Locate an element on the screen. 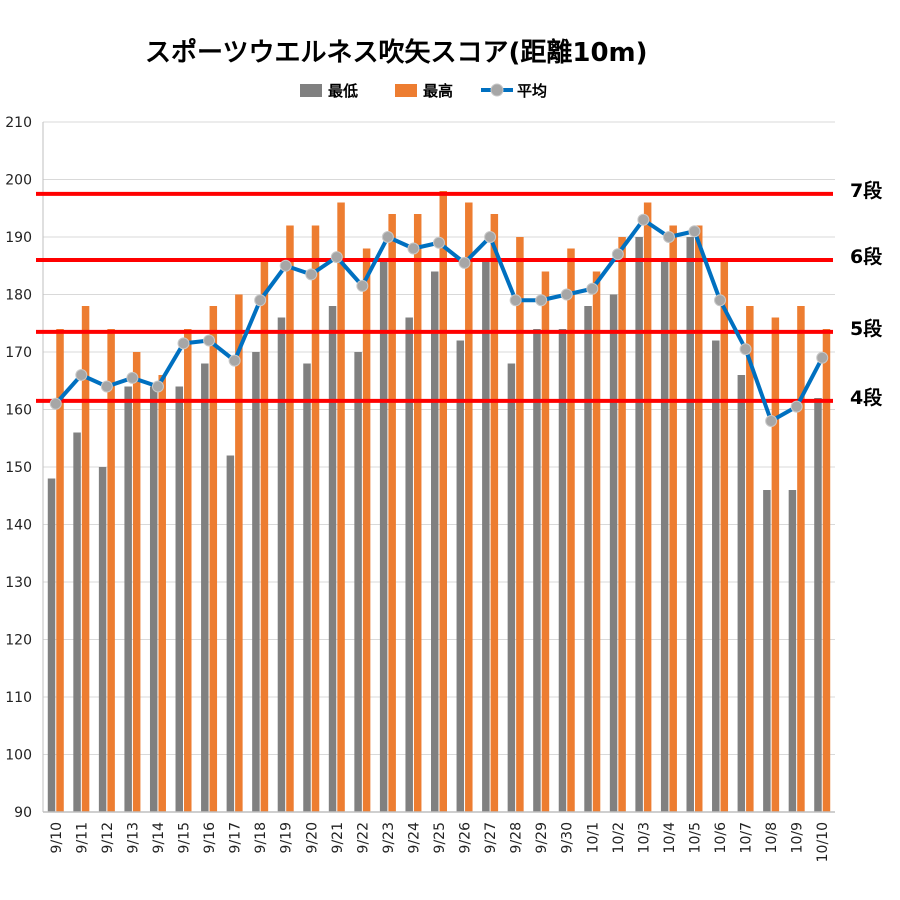 Image resolution: width=900 pixels, height=900 pixels. x-tick-label: 10/5 is located at coordinates (695, 837).